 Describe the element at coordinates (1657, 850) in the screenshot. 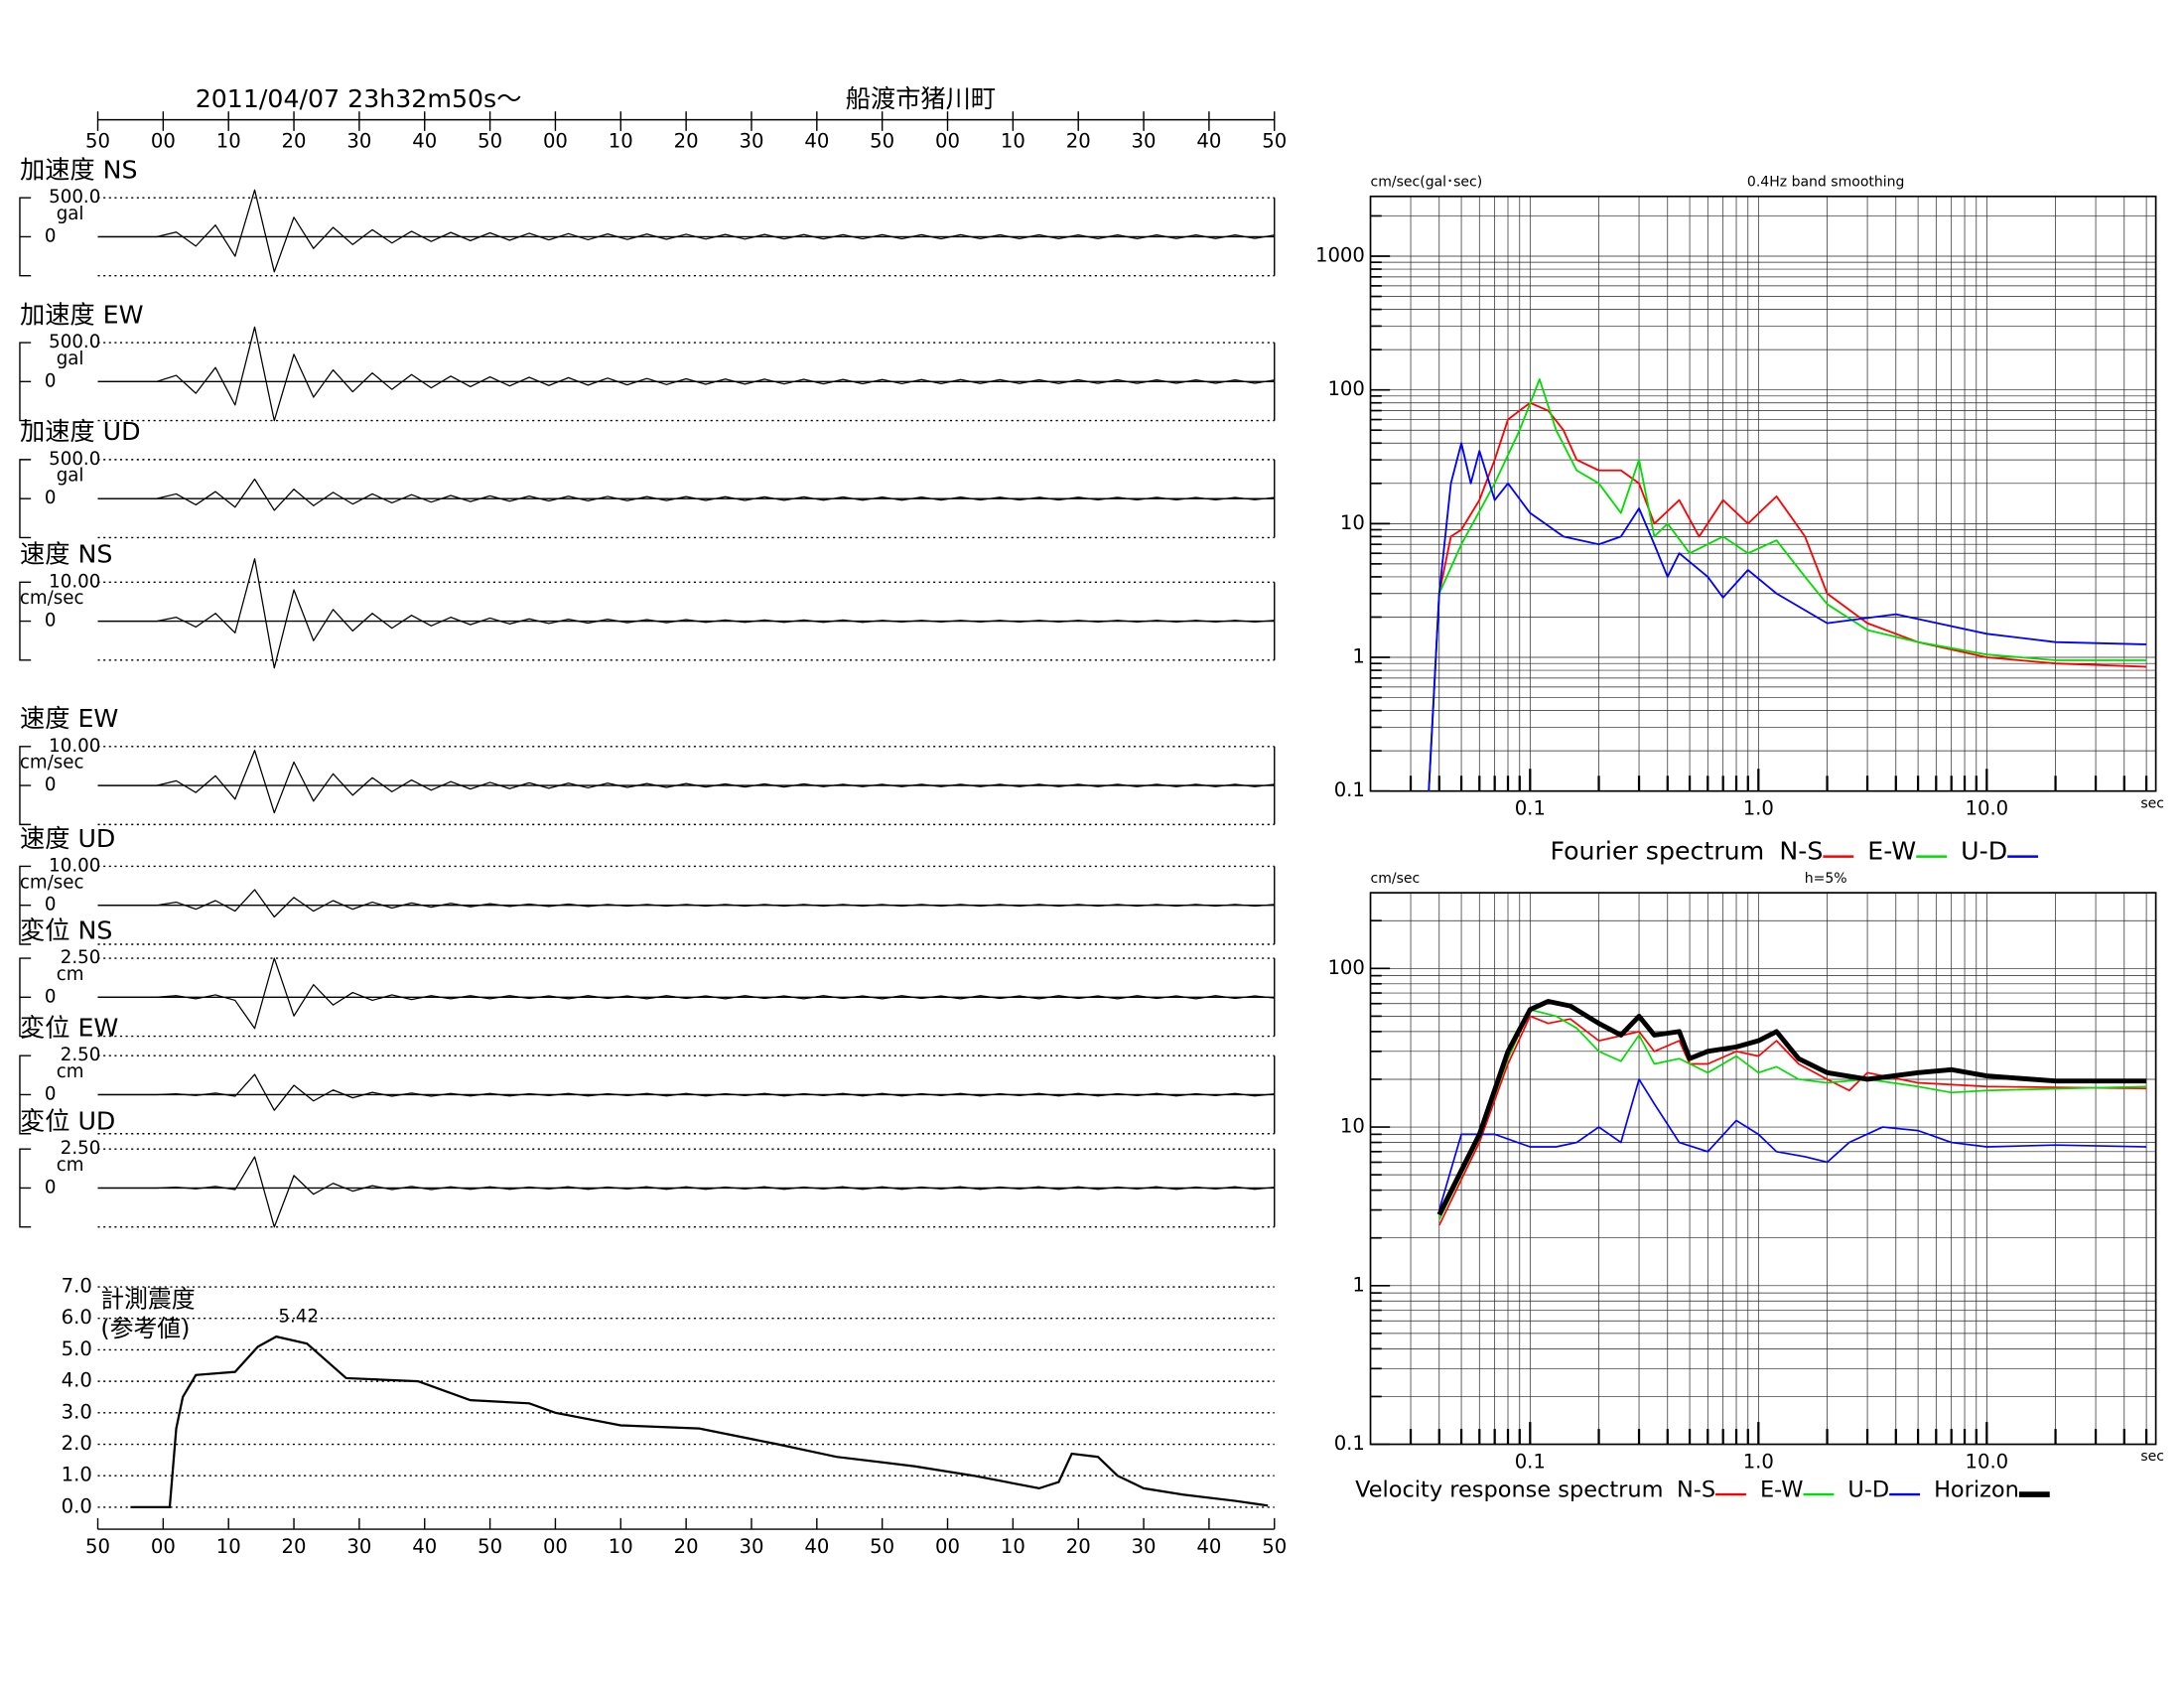

I see `legend-title: Fourier spectrum` at that location.